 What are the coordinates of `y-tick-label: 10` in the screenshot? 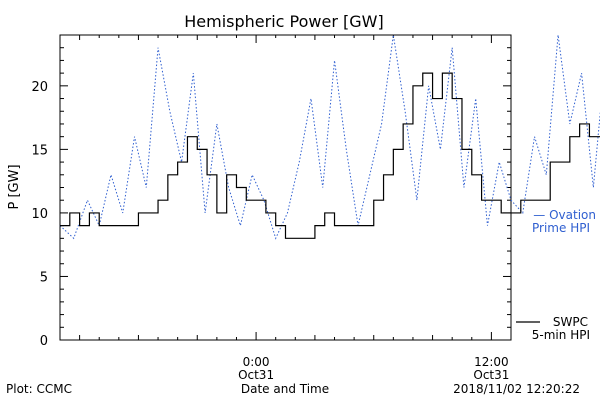 It's located at (39, 214).